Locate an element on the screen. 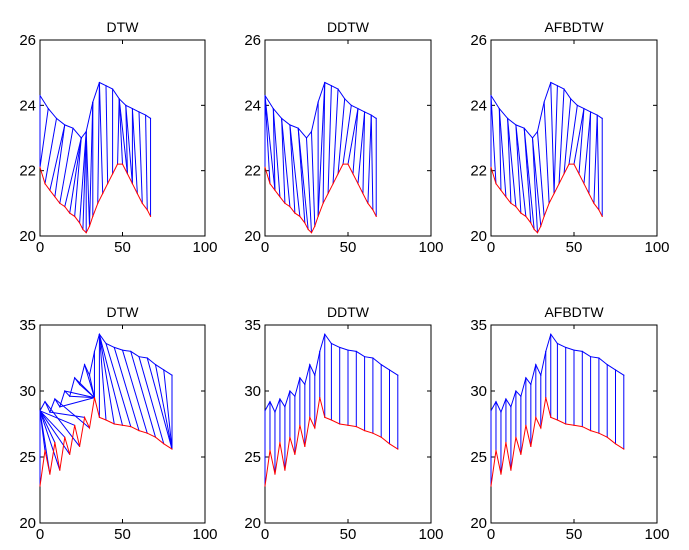  series-line-lower is located at coordinates (557, 442).